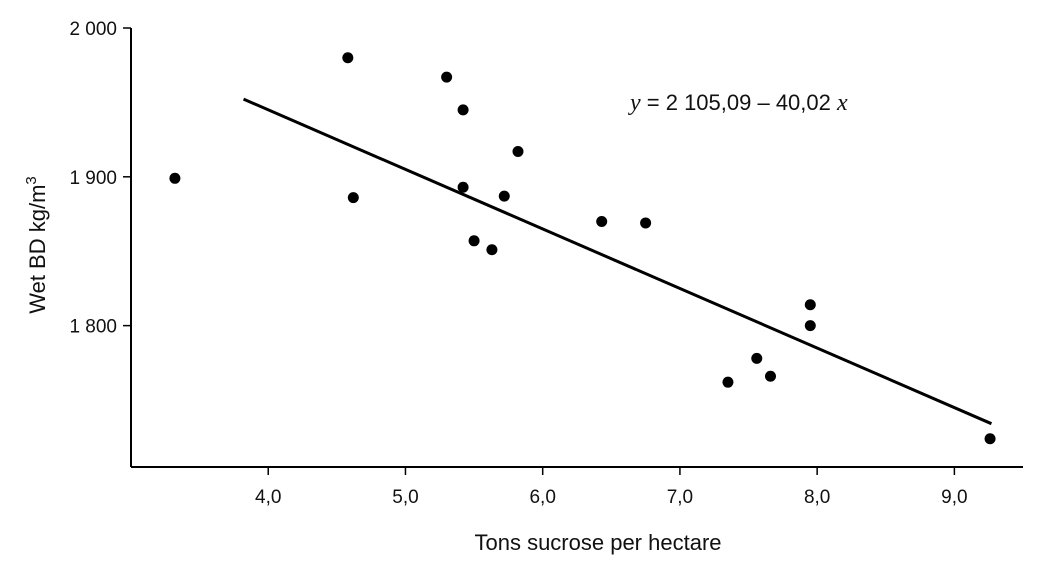 The height and width of the screenshot is (564, 1040). I want to click on x-tick-label: 9,0, so click(954, 497).